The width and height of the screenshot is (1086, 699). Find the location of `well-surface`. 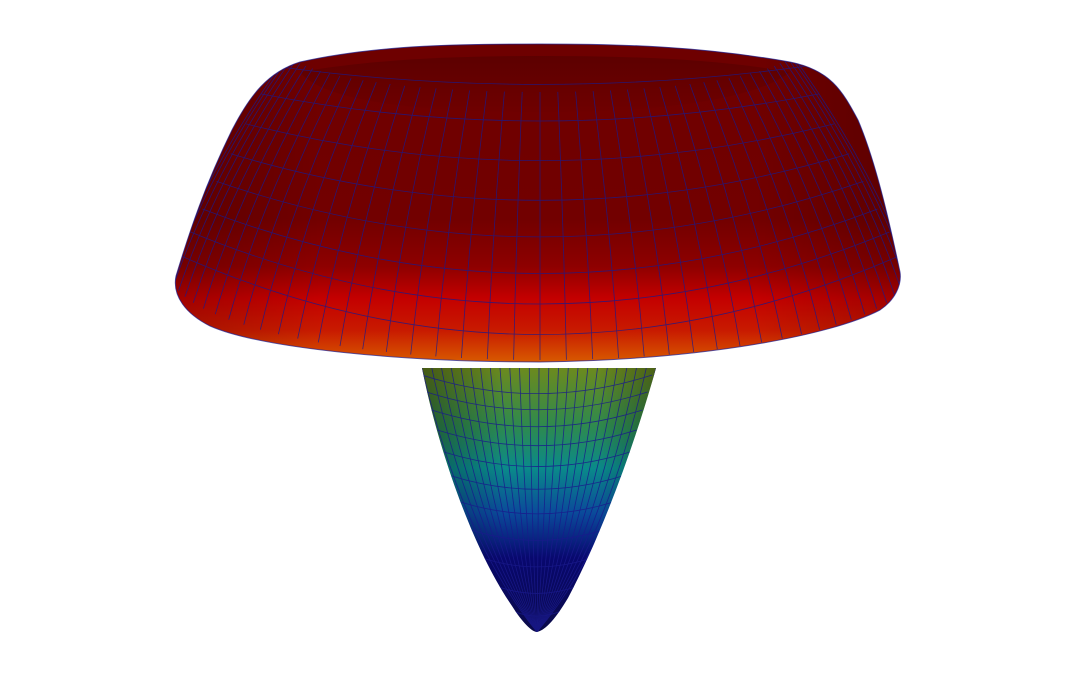

well-surface is located at coordinates (539, 500).